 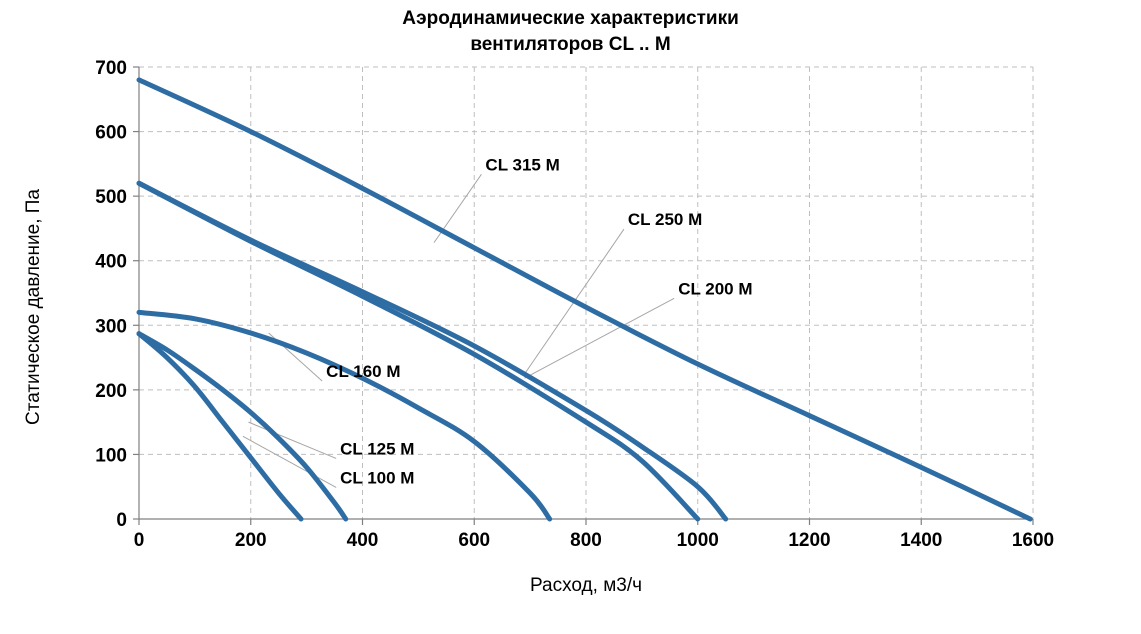 I want to click on chart-title-line-1: Аэродинамические характеристики, so click(x=570, y=18).